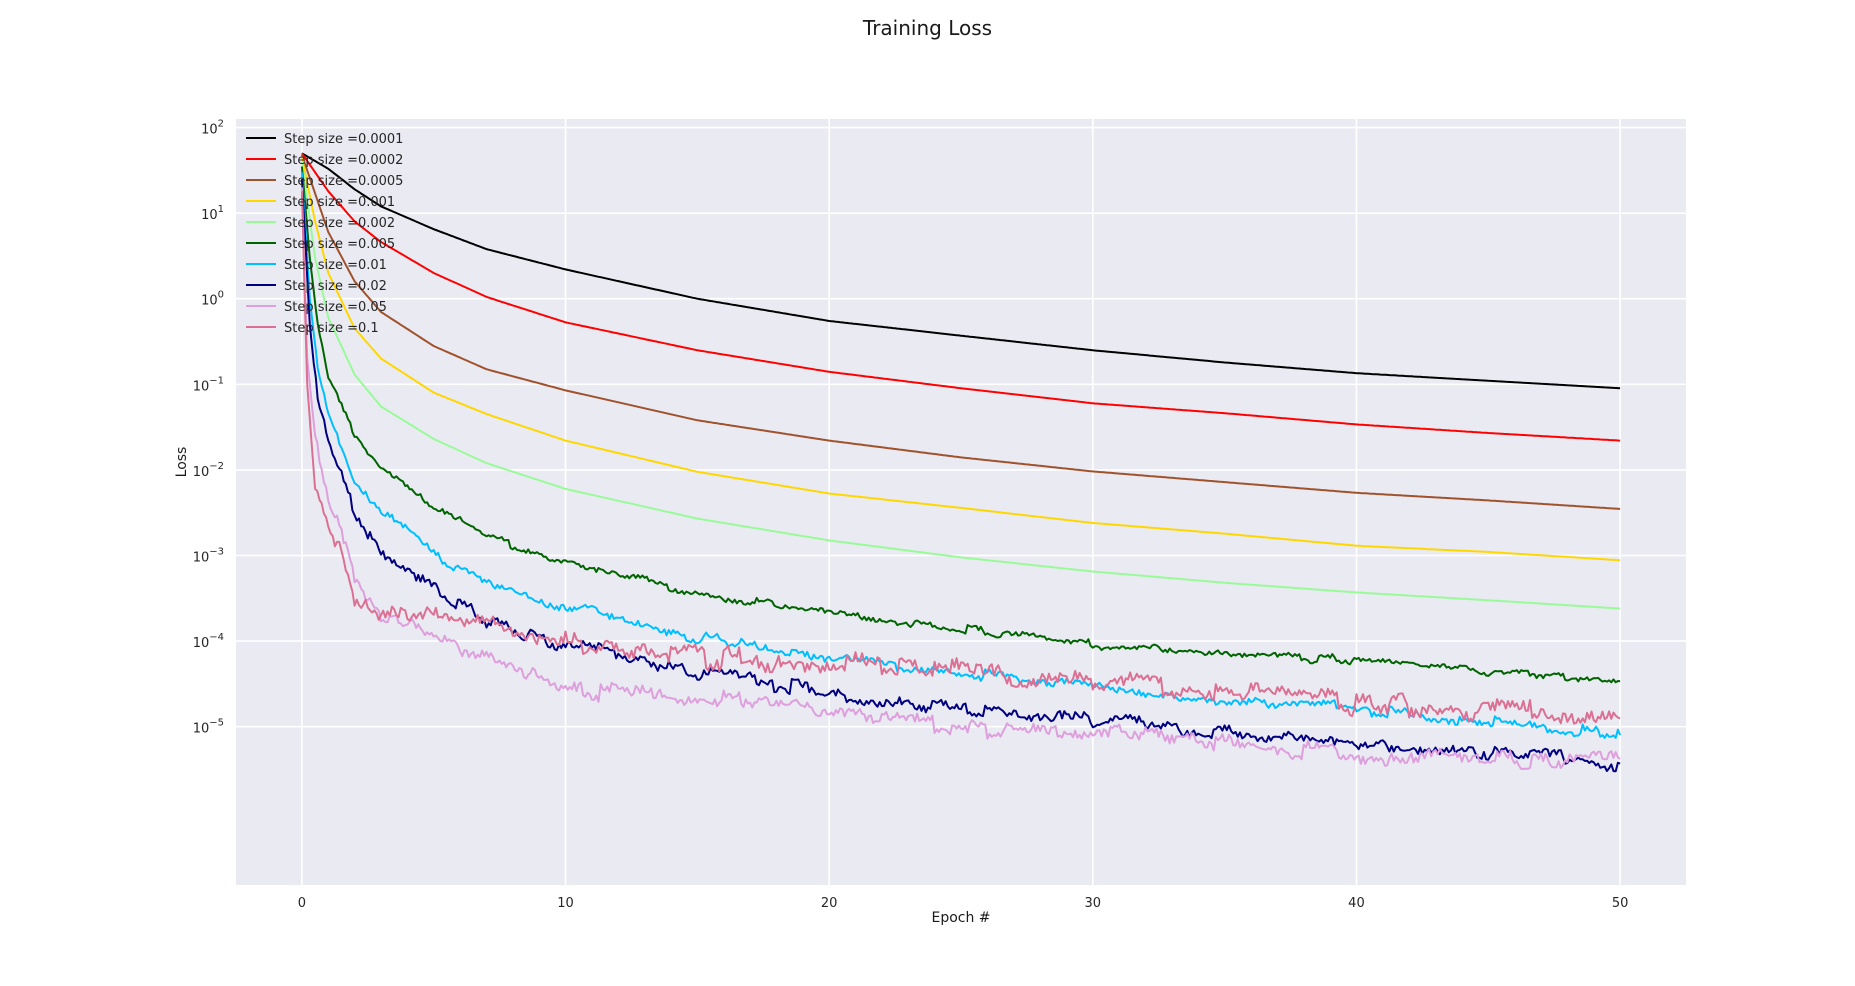  I want to click on y-tick-label: 10², so click(212, 128).